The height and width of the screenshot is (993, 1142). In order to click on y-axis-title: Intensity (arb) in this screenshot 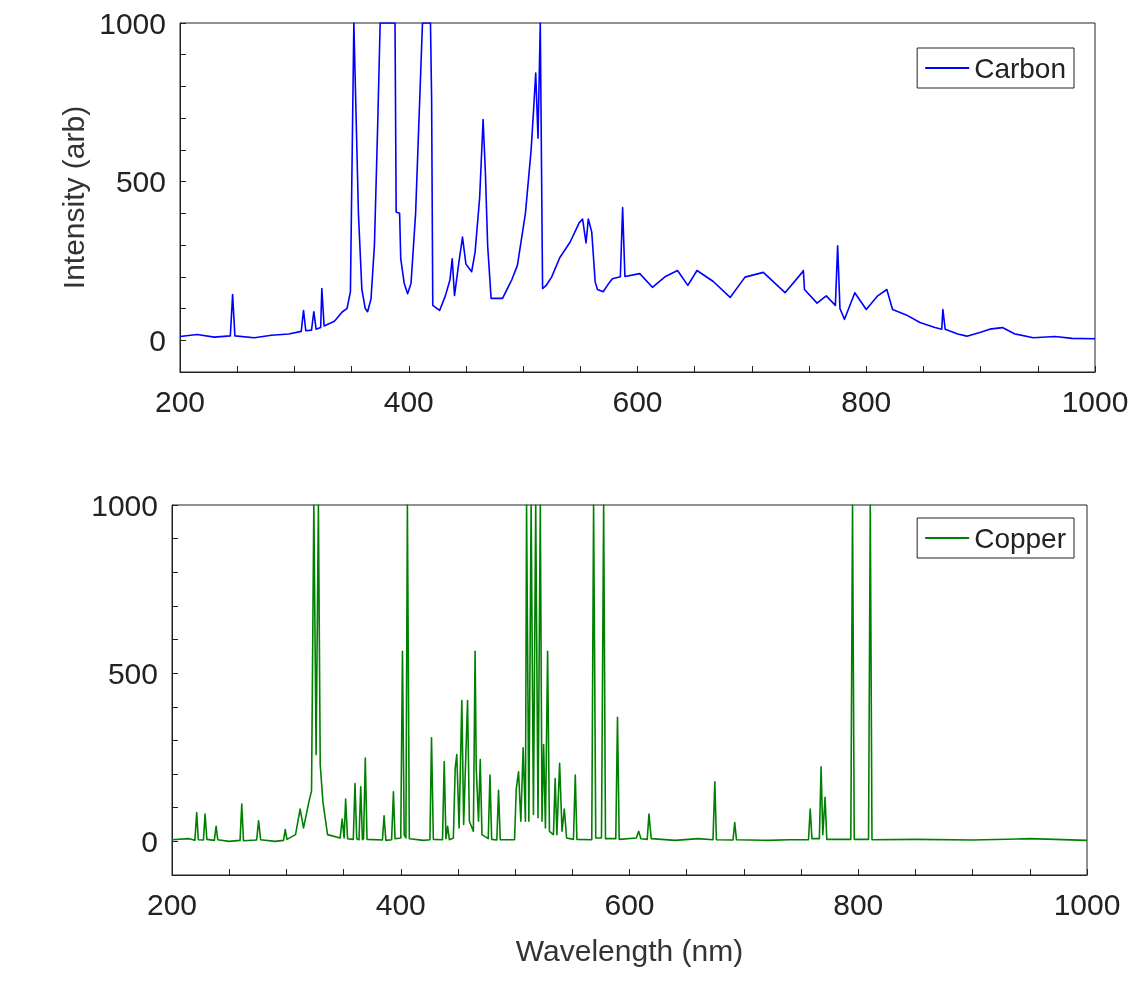, I will do `click(73, 197)`.